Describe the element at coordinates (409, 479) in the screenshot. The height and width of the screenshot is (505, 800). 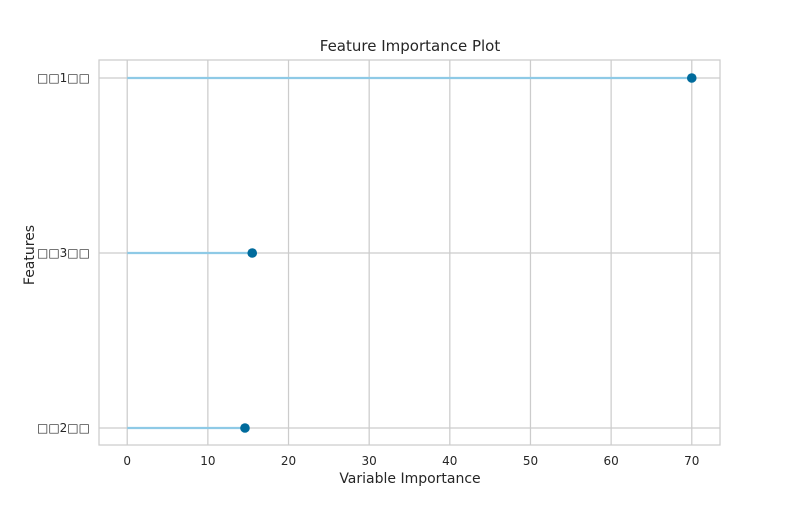
I see `x-axis-label: Variable Importance` at that location.